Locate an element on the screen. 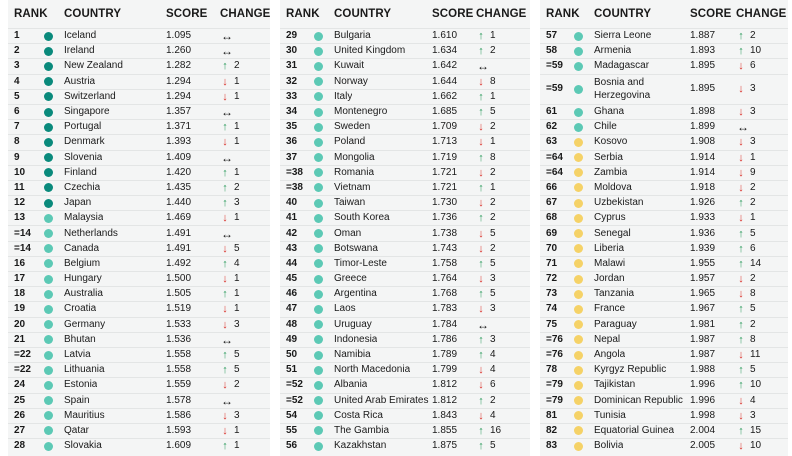  country-name: Qatar is located at coordinates (77, 430).